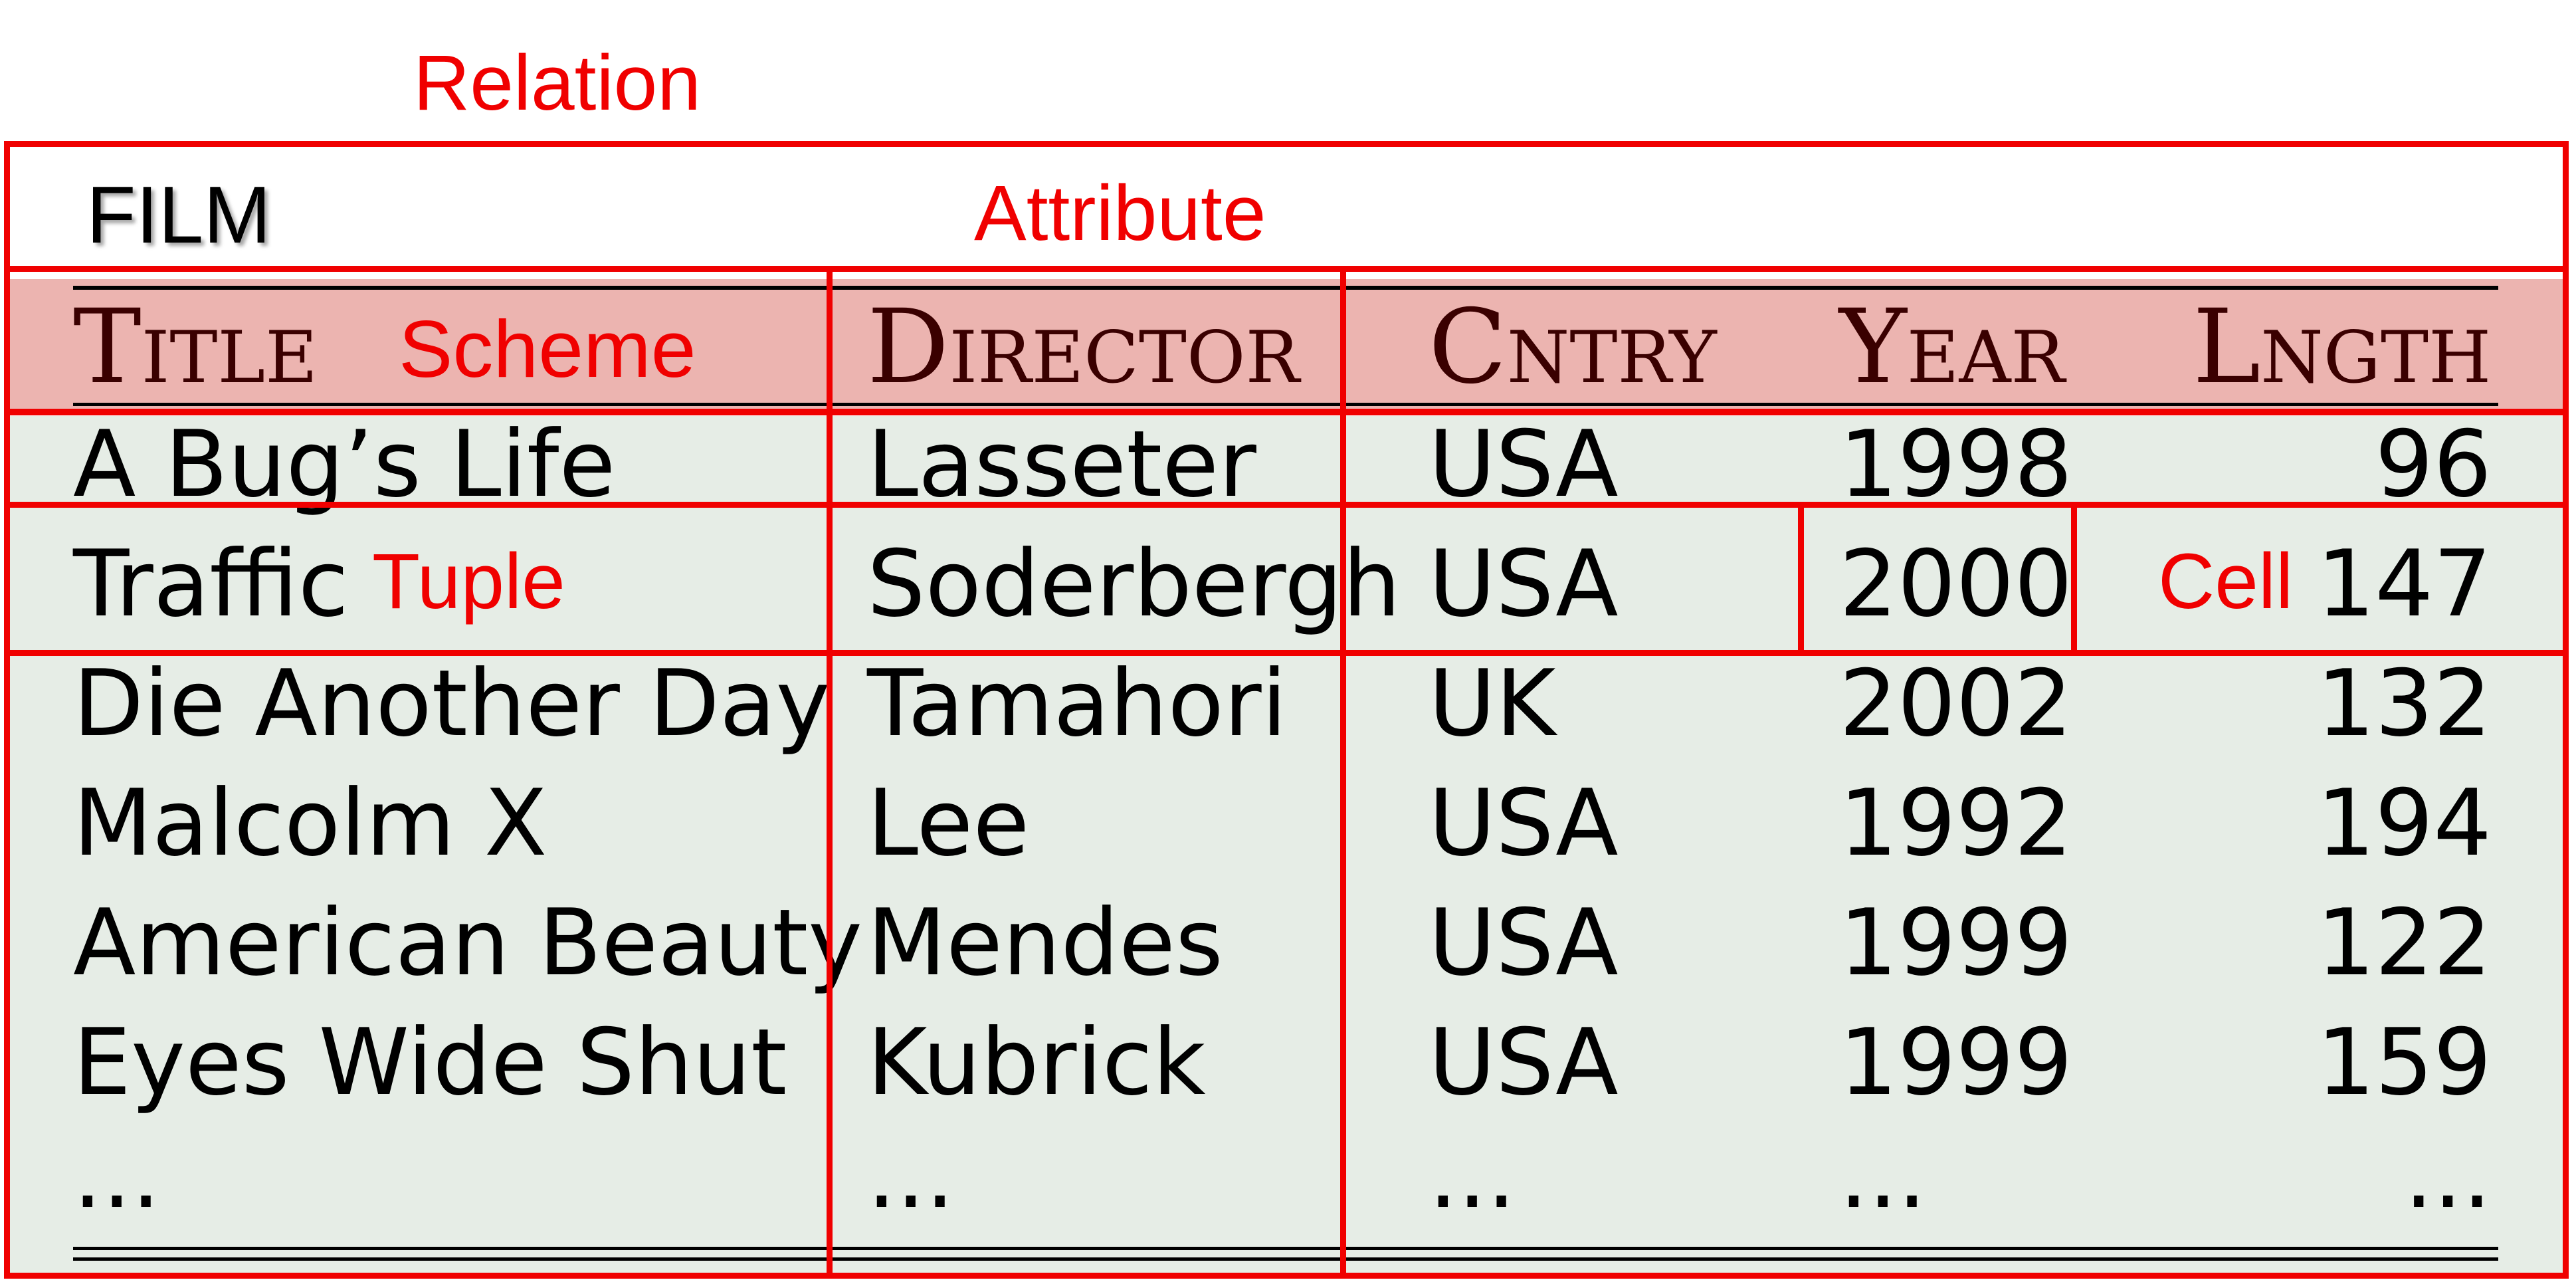 The height and width of the screenshot is (1282, 2576). What do you see at coordinates (2433, 464) in the screenshot?
I see `cell-lngth: 96` at bounding box center [2433, 464].